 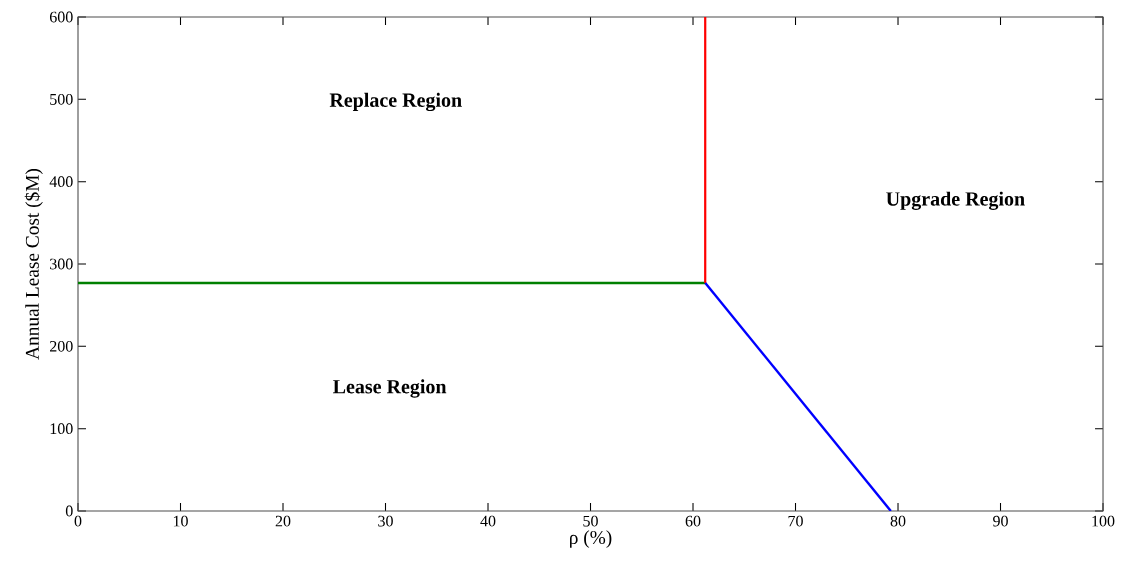 What do you see at coordinates (61, 17) in the screenshot?
I see `y-tick-label: 600` at bounding box center [61, 17].